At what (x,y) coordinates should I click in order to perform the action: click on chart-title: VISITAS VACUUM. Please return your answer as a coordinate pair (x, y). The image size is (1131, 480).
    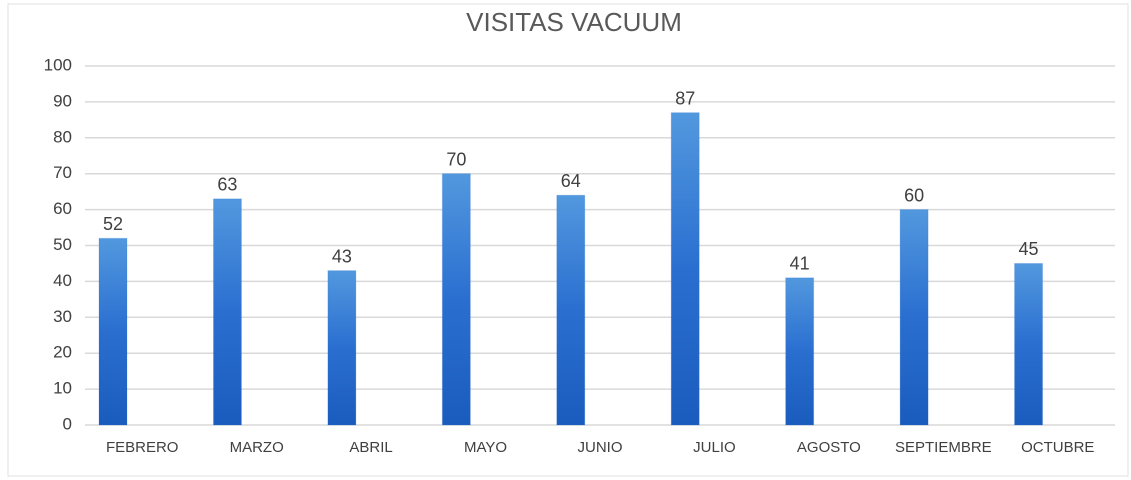
    Looking at the image, I should click on (574, 22).